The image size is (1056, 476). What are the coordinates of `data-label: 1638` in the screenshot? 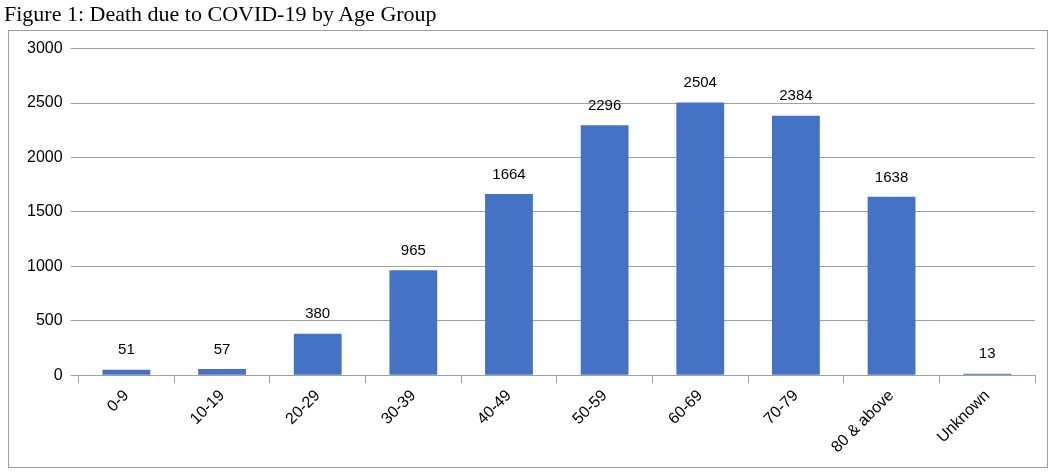 It's located at (891, 176).